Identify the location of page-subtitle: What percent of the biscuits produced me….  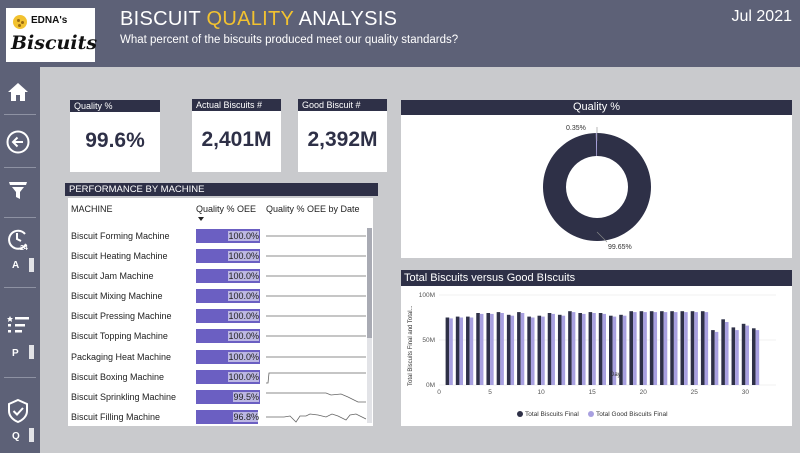
(289, 40).